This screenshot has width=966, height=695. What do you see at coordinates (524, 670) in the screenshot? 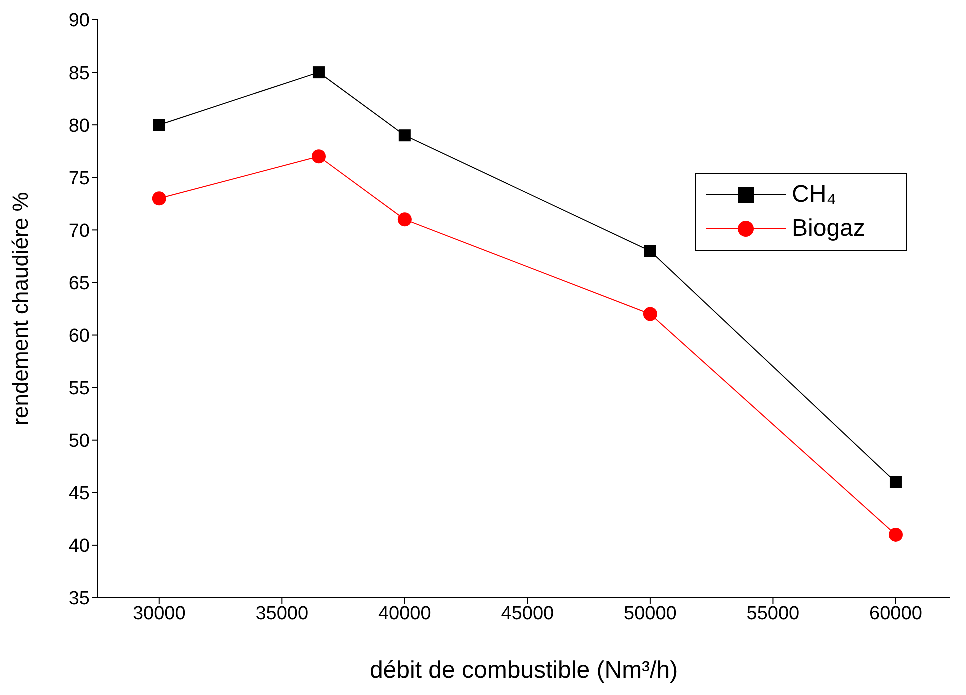
I see `x-axis-title: débit de combustible (Nm³/h)` at bounding box center [524, 670].